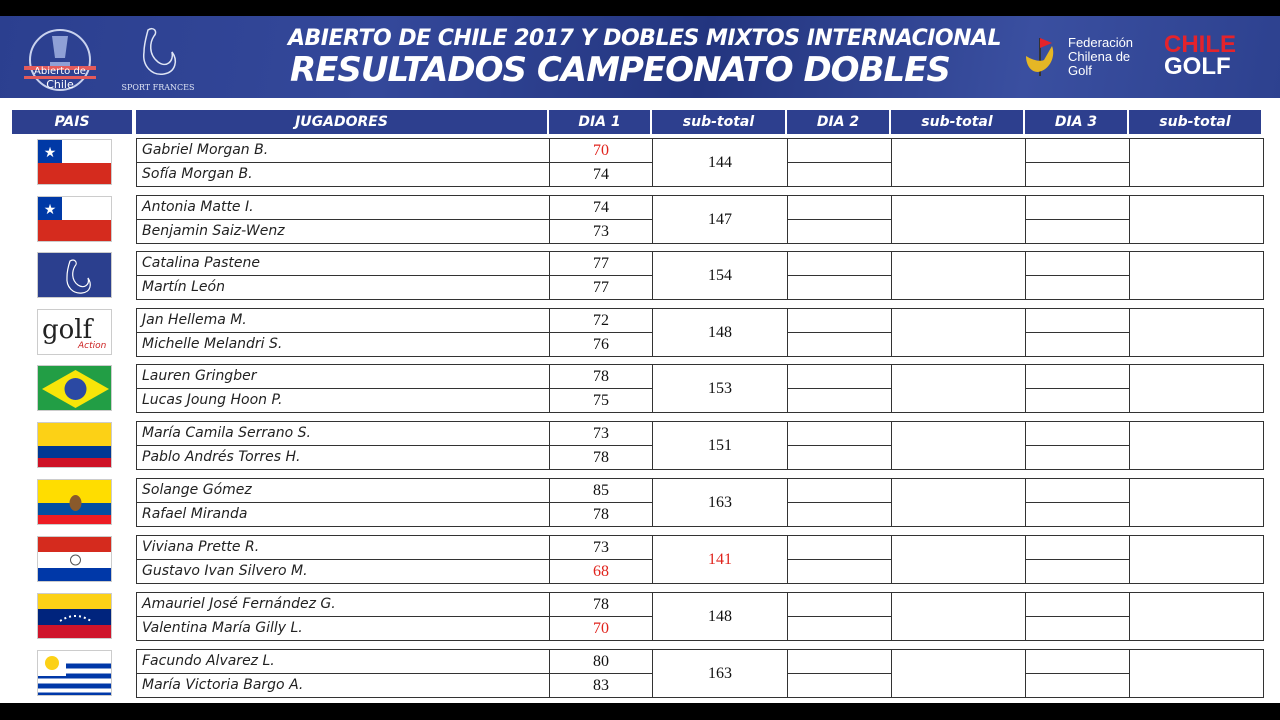  Describe the element at coordinates (720, 445) in the screenshot. I see `subtotal-dia1: 151` at that location.